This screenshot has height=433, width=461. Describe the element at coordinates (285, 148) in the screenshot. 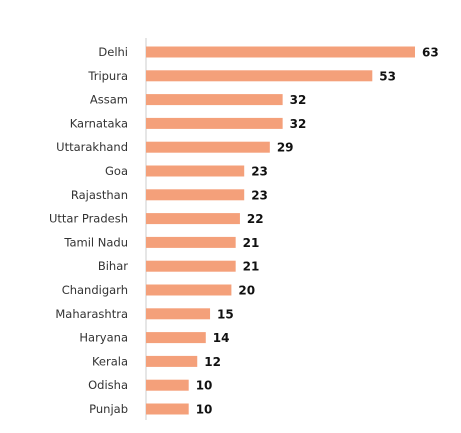

I see `bar-value-label: 29` at that location.